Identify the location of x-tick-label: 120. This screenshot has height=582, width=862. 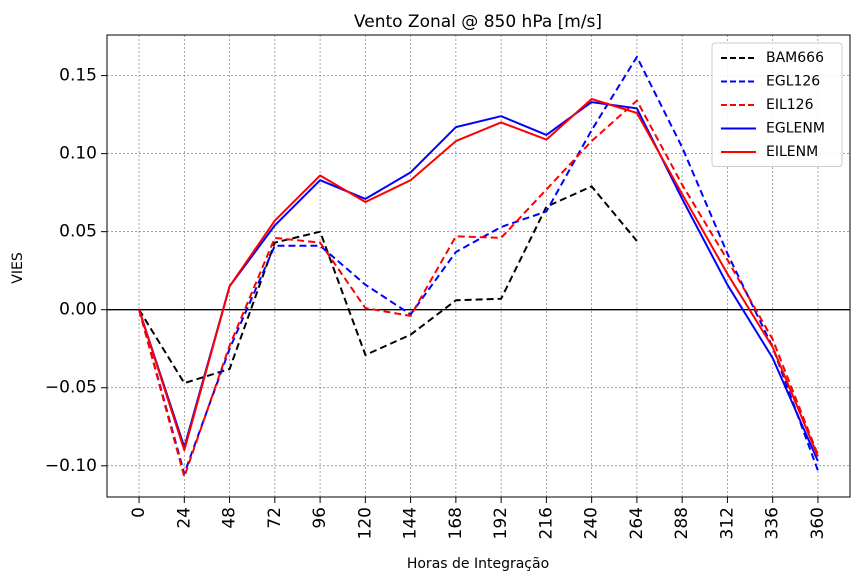
(365, 523).